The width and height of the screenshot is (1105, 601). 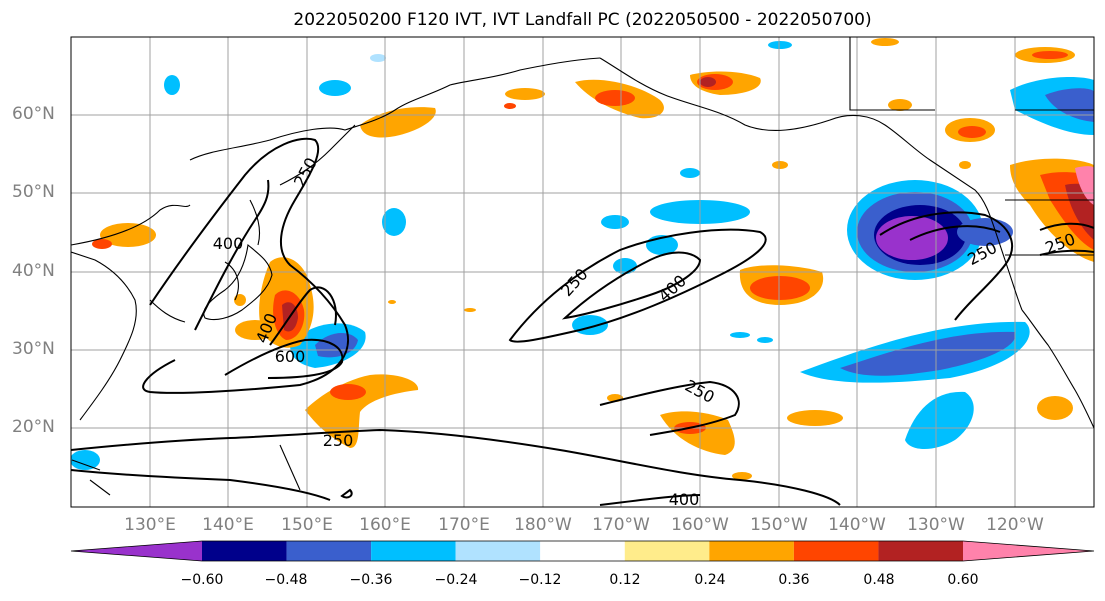 I want to click on colorbar-tick: 0.60, so click(x=963, y=580).